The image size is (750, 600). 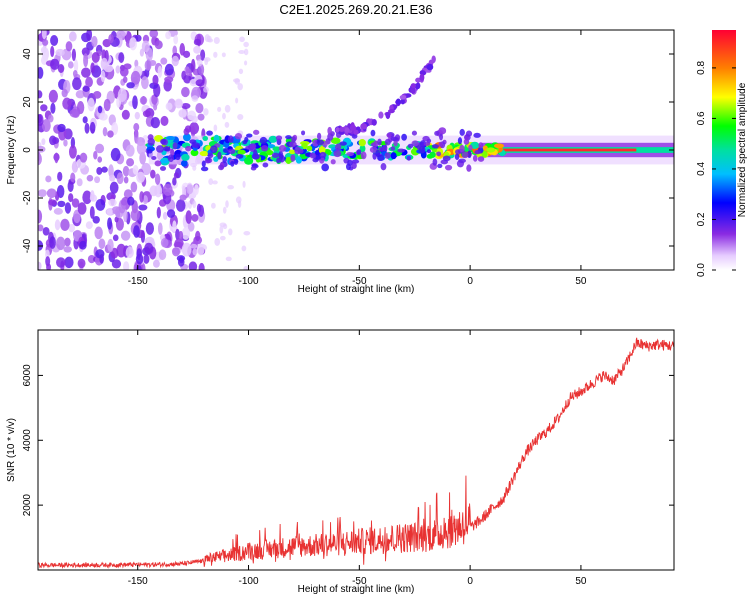 What do you see at coordinates (27, 54) in the screenshot?
I see `y-tick-label: 40` at bounding box center [27, 54].